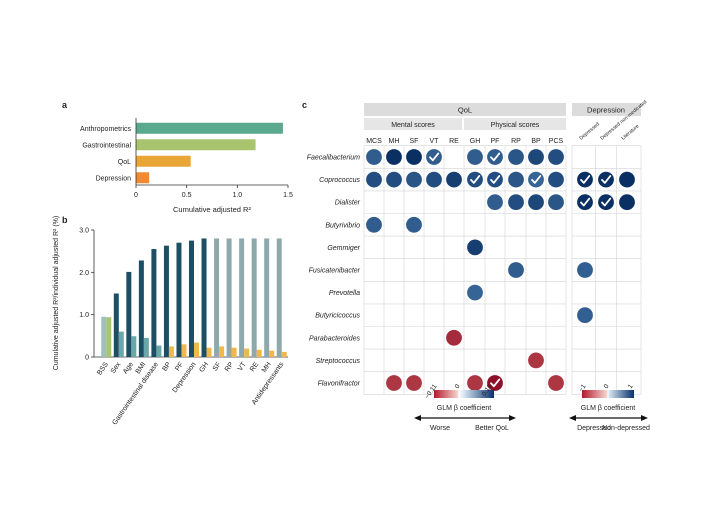 The height and width of the screenshot is (531, 708). Describe the element at coordinates (413, 124) in the screenshot. I see `header-mental` at that location.